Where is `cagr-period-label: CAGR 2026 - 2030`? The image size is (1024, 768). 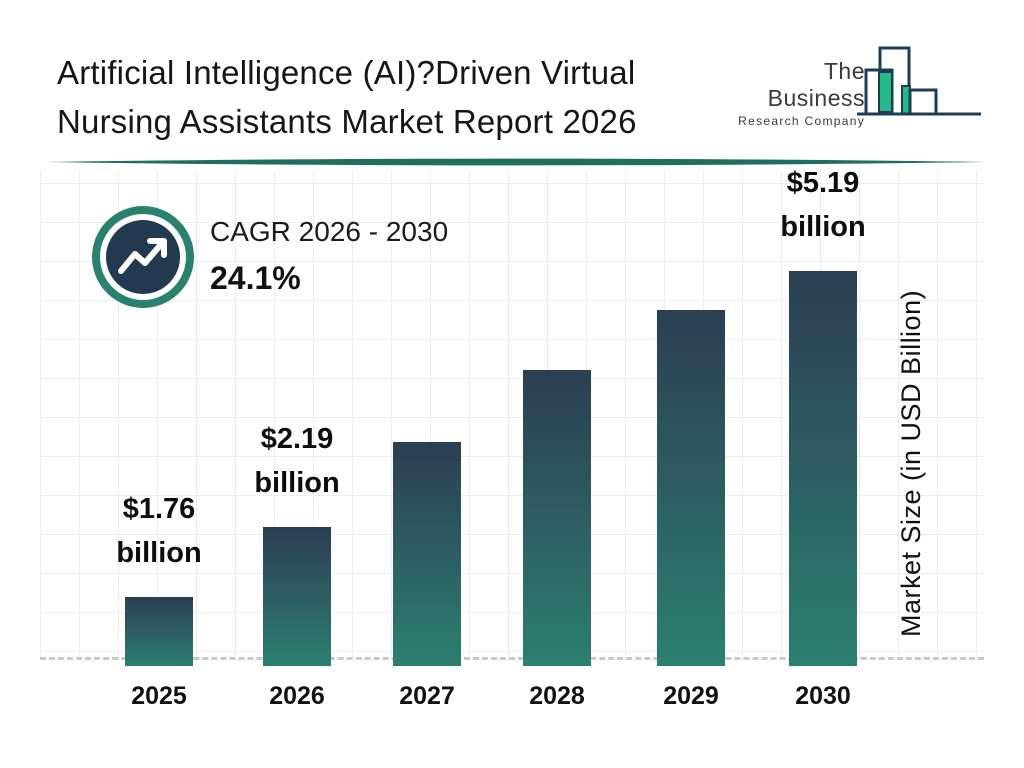 cagr-period-label: CAGR 2026 - 2030 is located at coordinates (329, 231).